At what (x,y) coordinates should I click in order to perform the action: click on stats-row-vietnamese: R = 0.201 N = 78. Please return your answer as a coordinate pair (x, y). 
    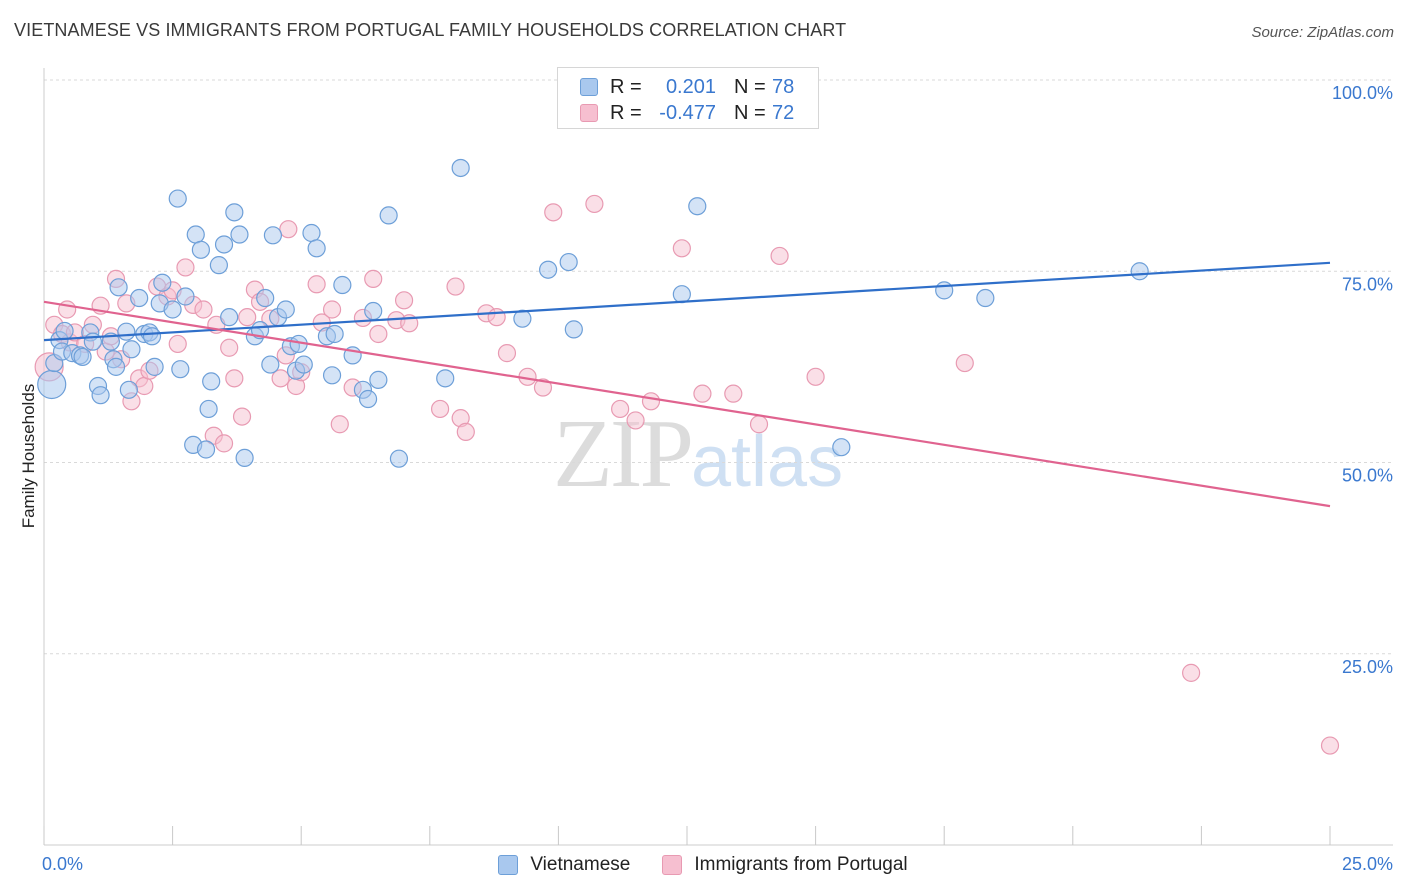
    Looking at the image, I should click on (687, 87).